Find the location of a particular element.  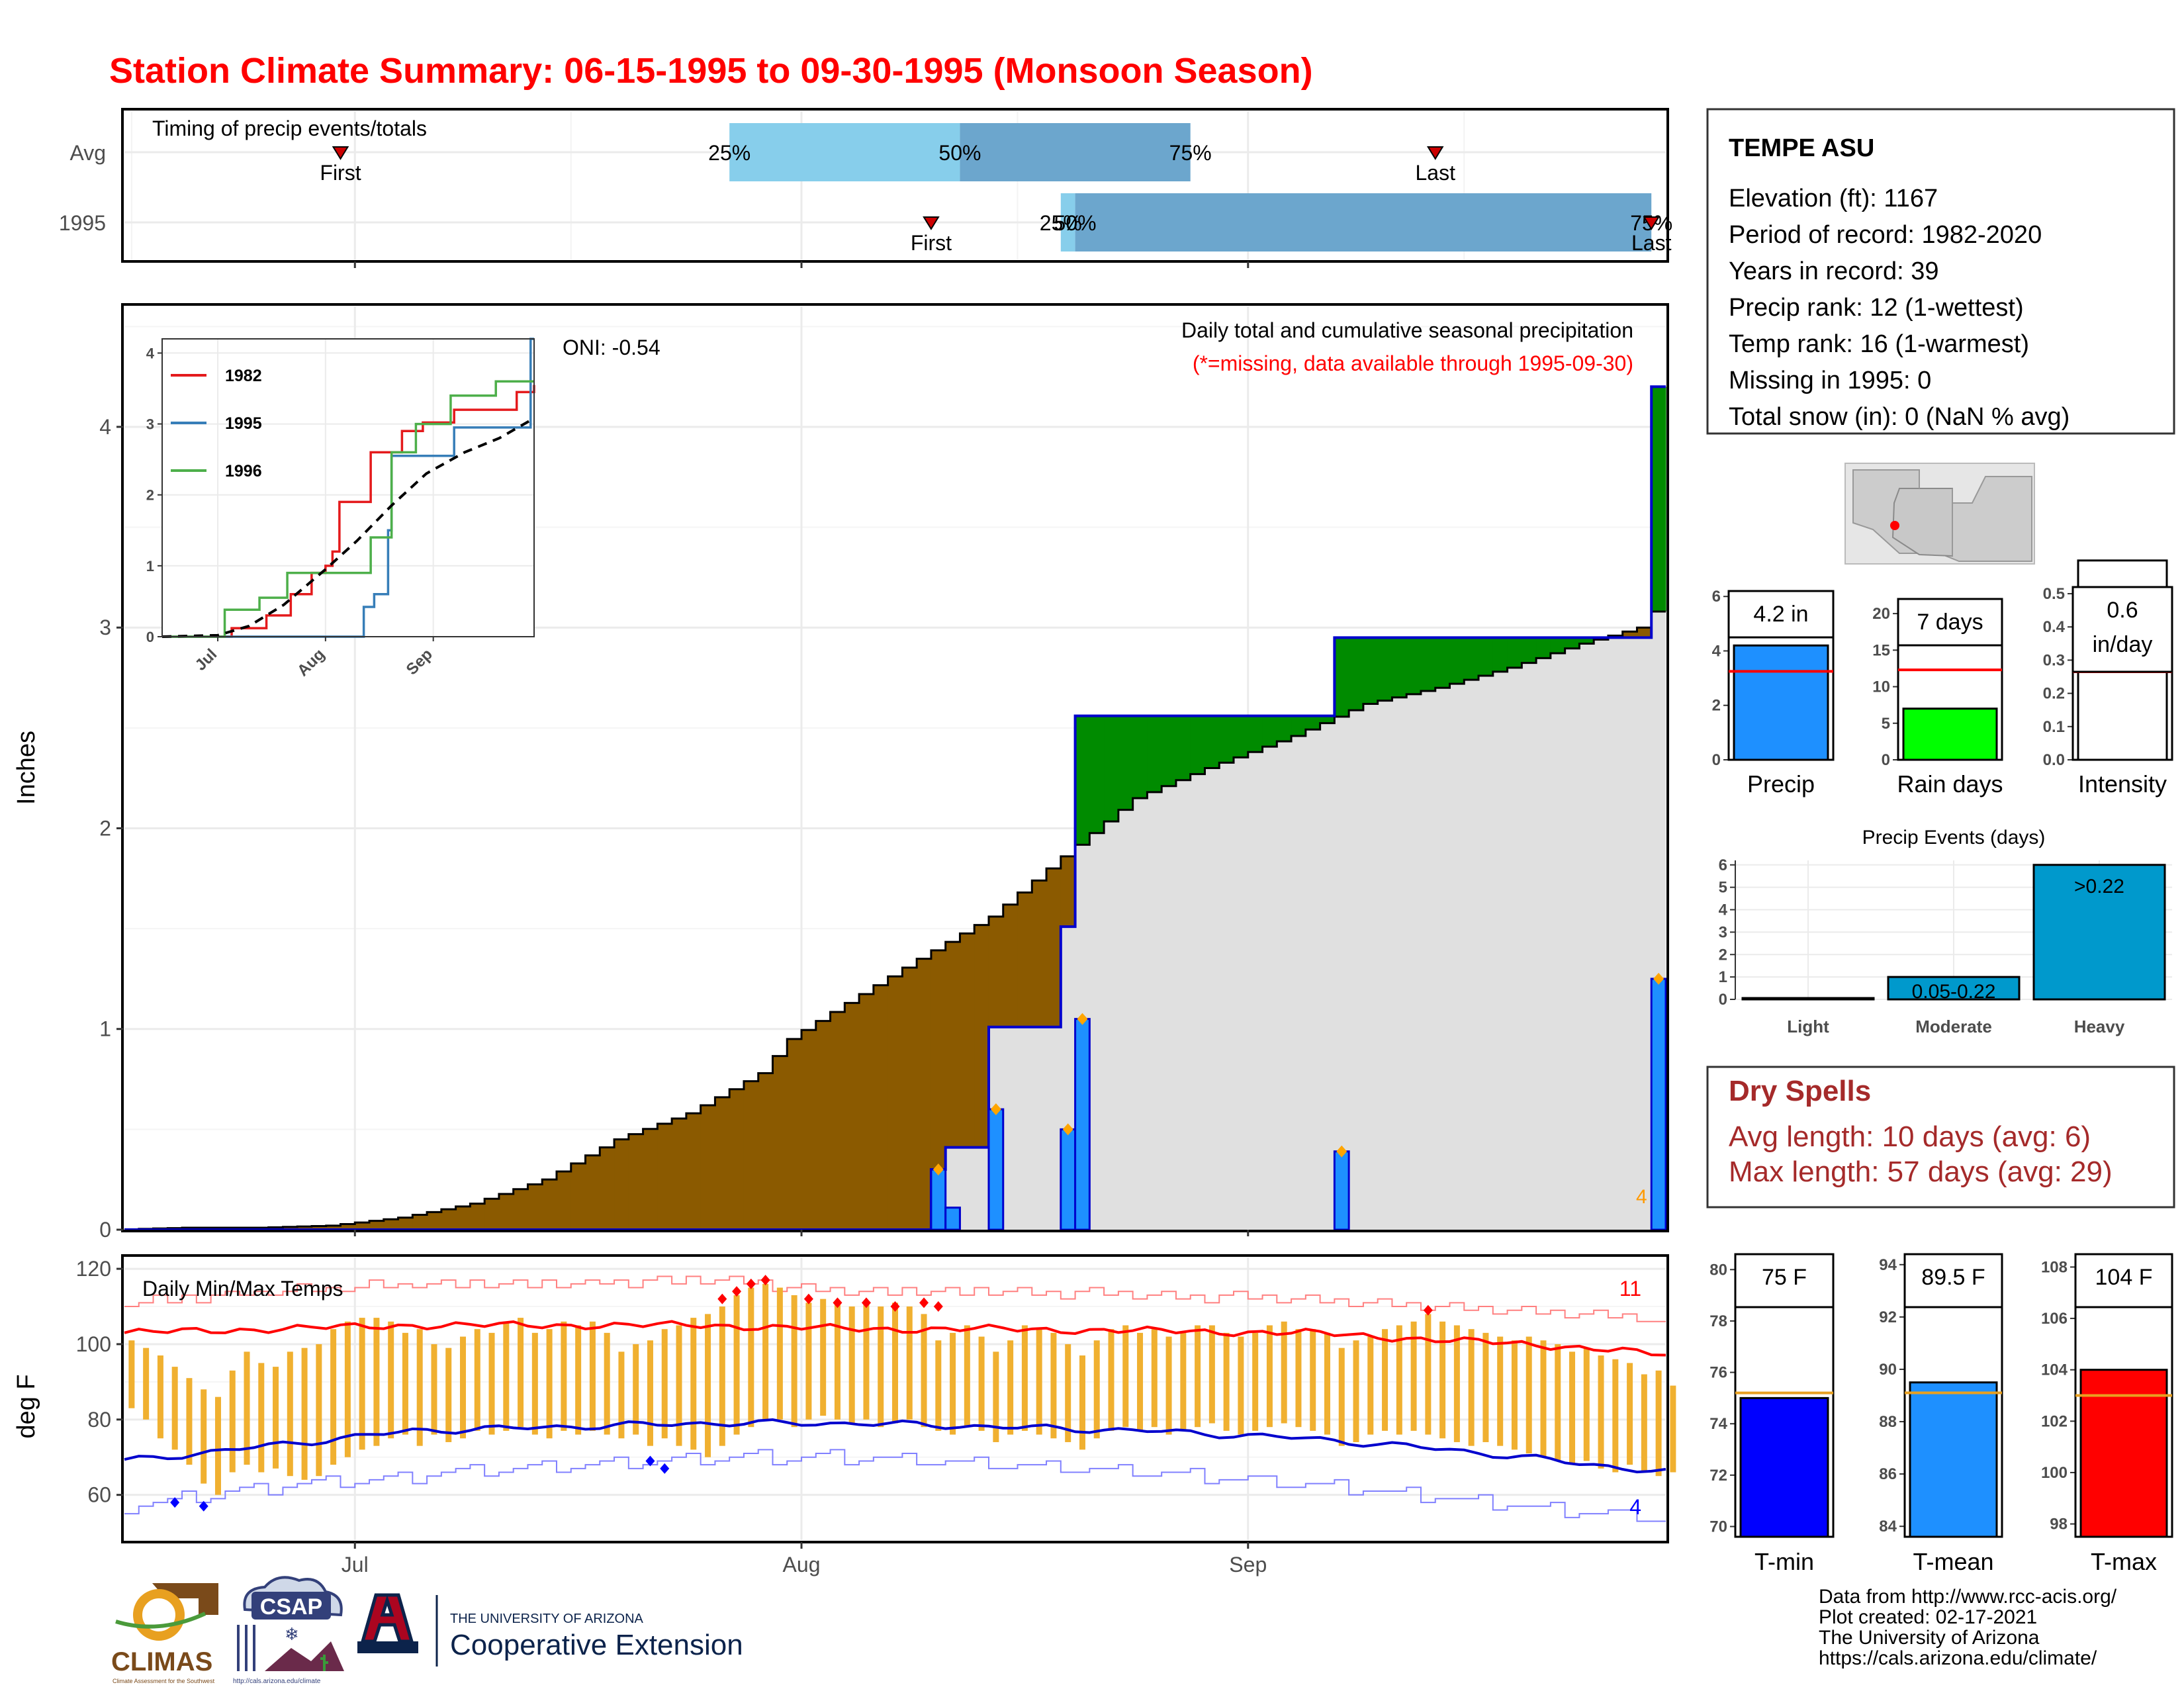

summary-precip-value-box is located at coordinates (1781, 614).